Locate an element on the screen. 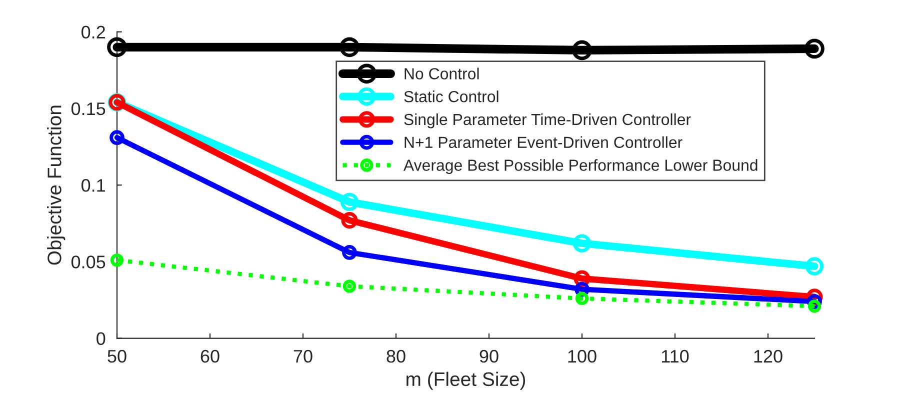 The width and height of the screenshot is (900, 398). x-axis-title: m (Fleet Size) is located at coordinates (466, 381).